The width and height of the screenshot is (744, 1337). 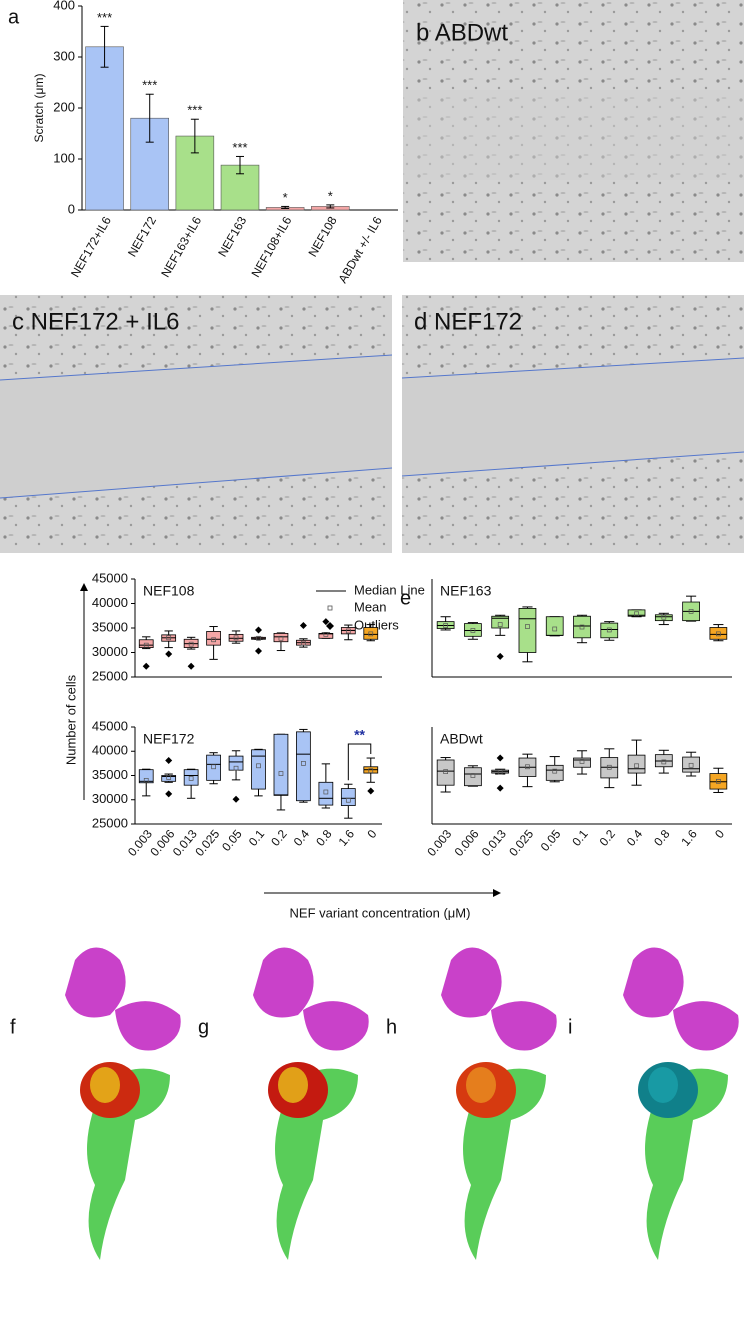 What do you see at coordinates (64, 157) in the screenshot?
I see `y-tick-label: 100` at bounding box center [64, 157].